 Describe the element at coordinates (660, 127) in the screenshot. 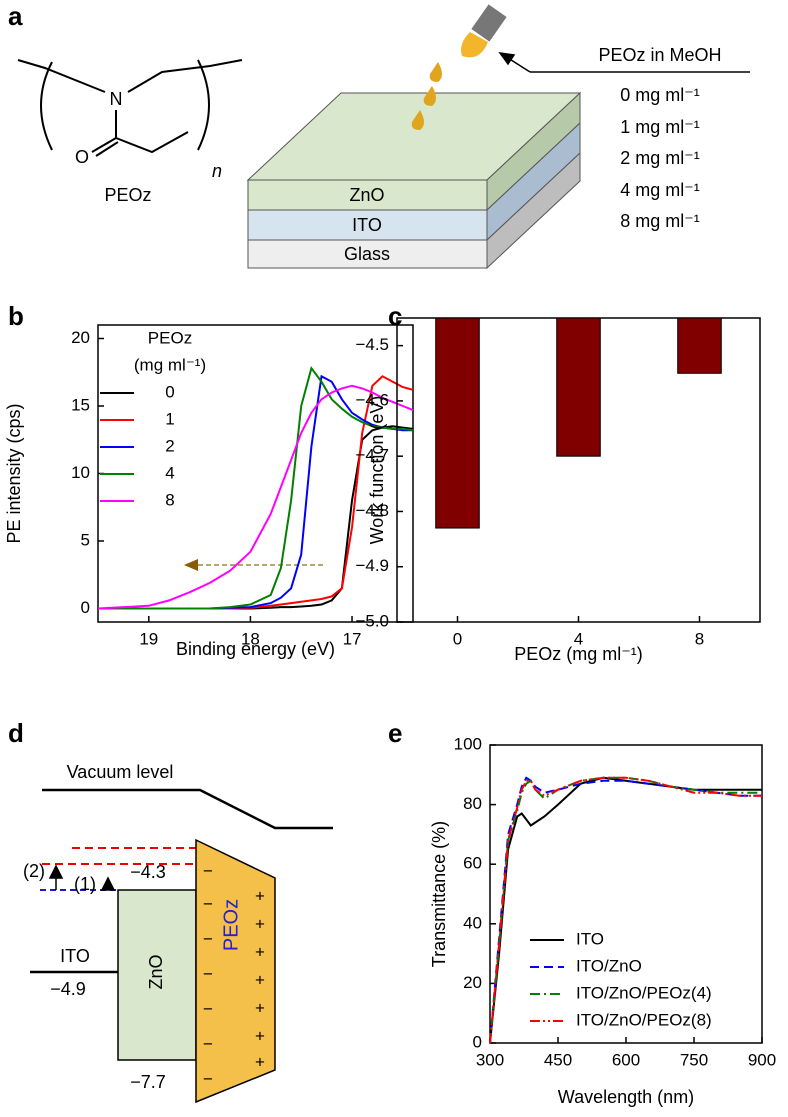

I see `concentration: 1 mg ml⁻¹` at that location.